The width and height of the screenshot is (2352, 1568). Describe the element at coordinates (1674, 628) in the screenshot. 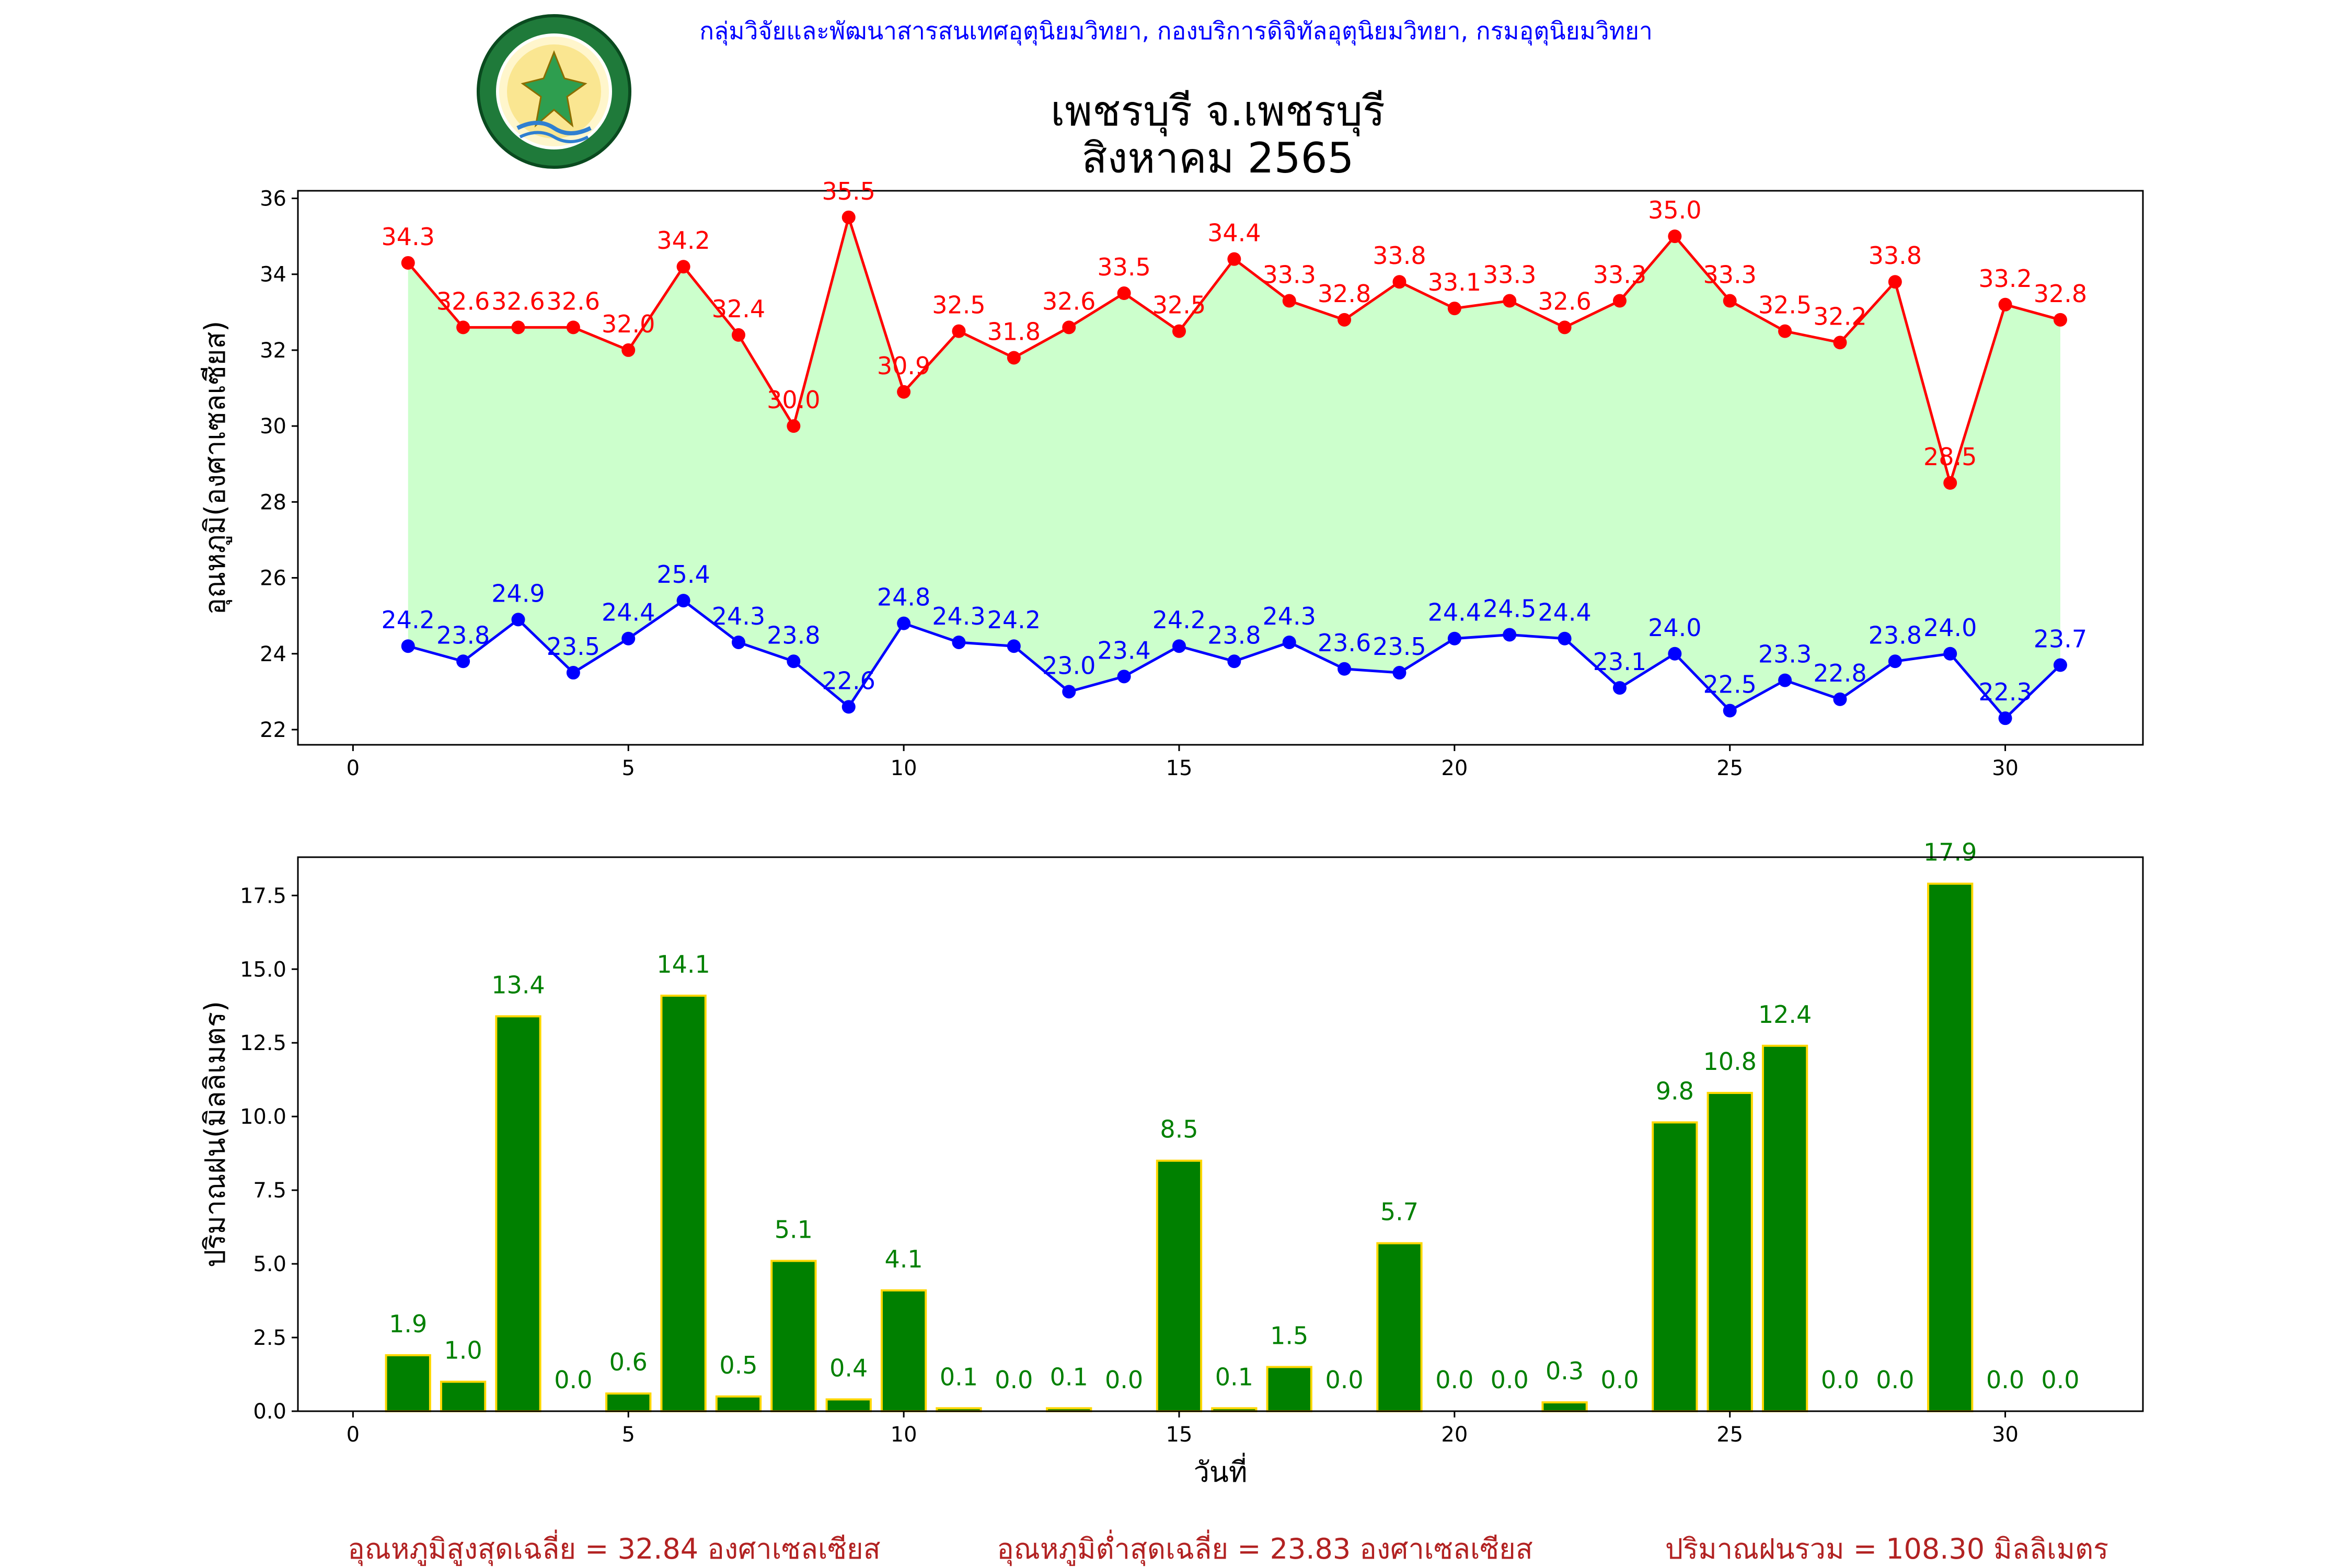

I see `data-label-min: 24.0` at that location.